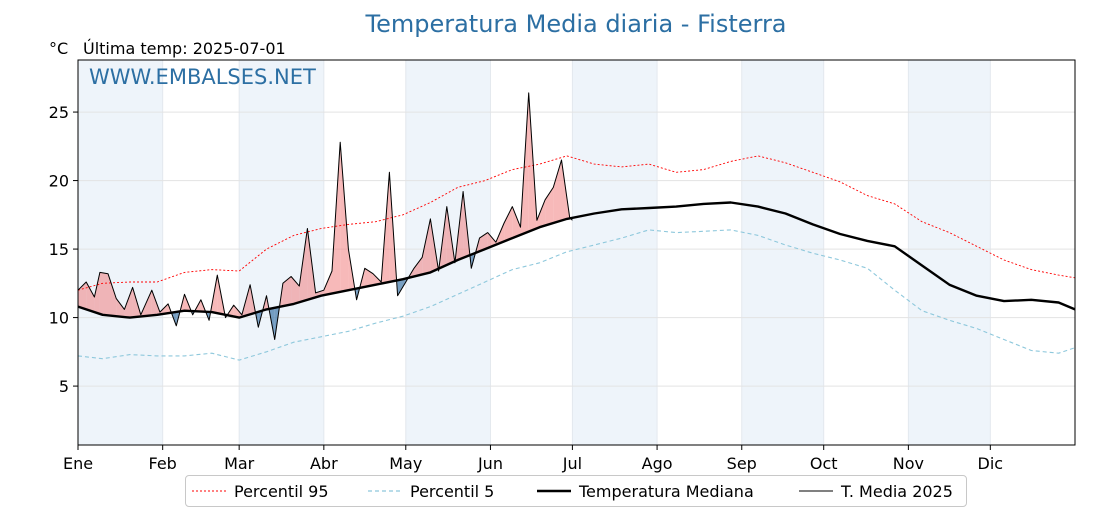 The width and height of the screenshot is (1120, 507). What do you see at coordinates (897, 491) in the screenshot?
I see `legend-label-mean2025: T. Media 2025` at bounding box center [897, 491].